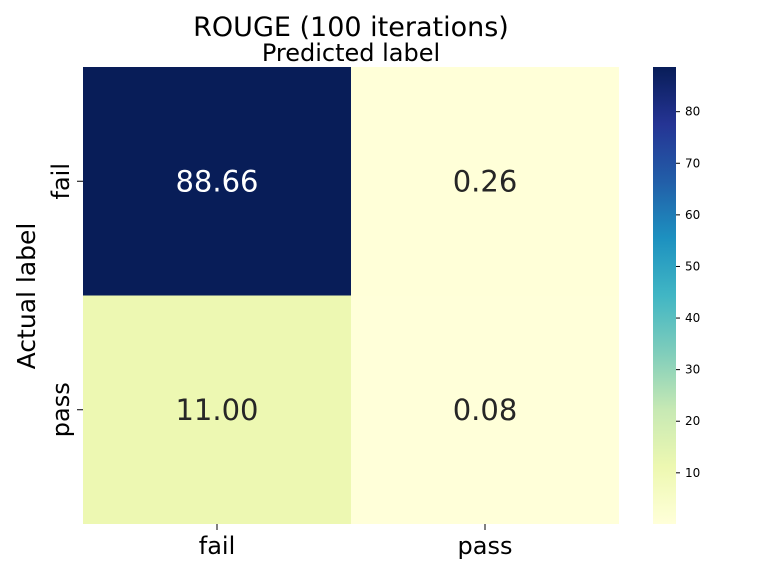  Describe the element at coordinates (692, 266) in the screenshot. I see `colorbar-tick-label: 50` at that location.